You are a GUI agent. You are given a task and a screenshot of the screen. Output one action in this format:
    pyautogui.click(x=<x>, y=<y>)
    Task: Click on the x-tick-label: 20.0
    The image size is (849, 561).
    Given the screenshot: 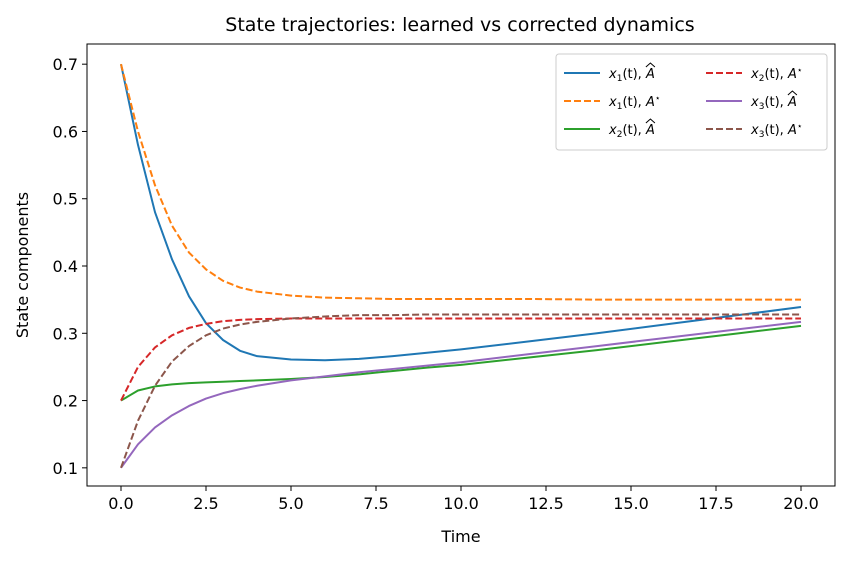 What is the action you would take?
    pyautogui.click(x=801, y=503)
    